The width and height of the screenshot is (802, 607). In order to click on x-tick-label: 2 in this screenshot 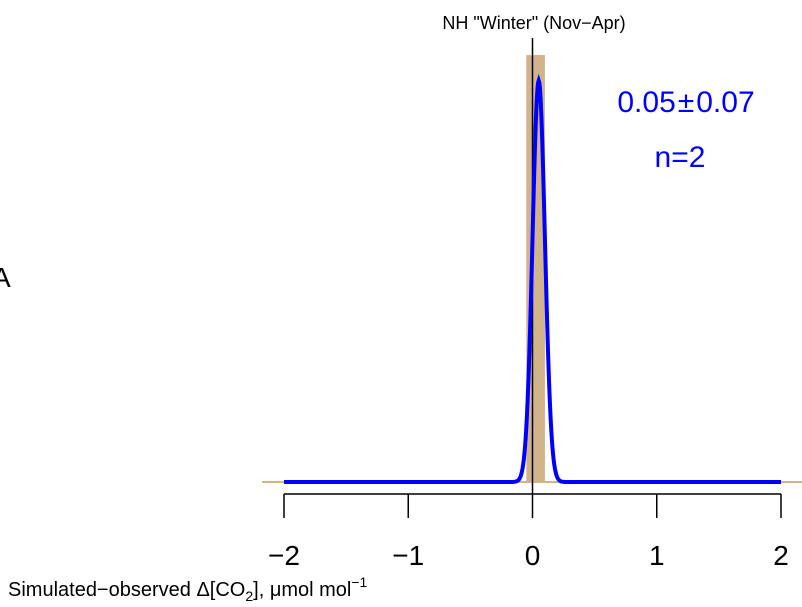, I will do `click(781, 555)`.